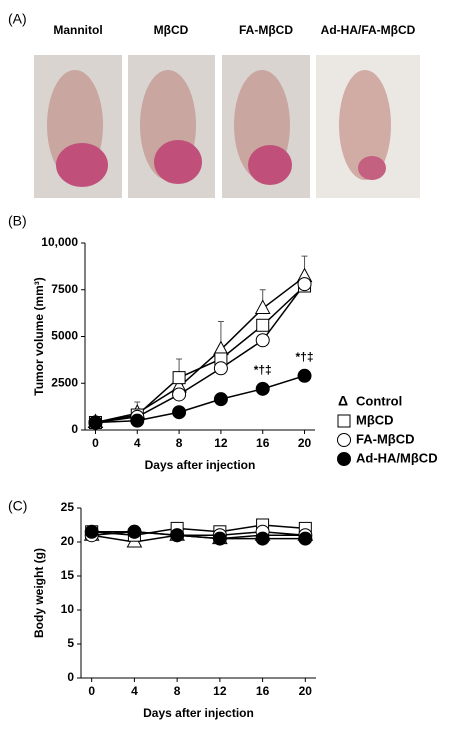 The width and height of the screenshot is (474, 735). Describe the element at coordinates (59, 242) in the screenshot. I see `y-tick-label: 10,000` at that location.